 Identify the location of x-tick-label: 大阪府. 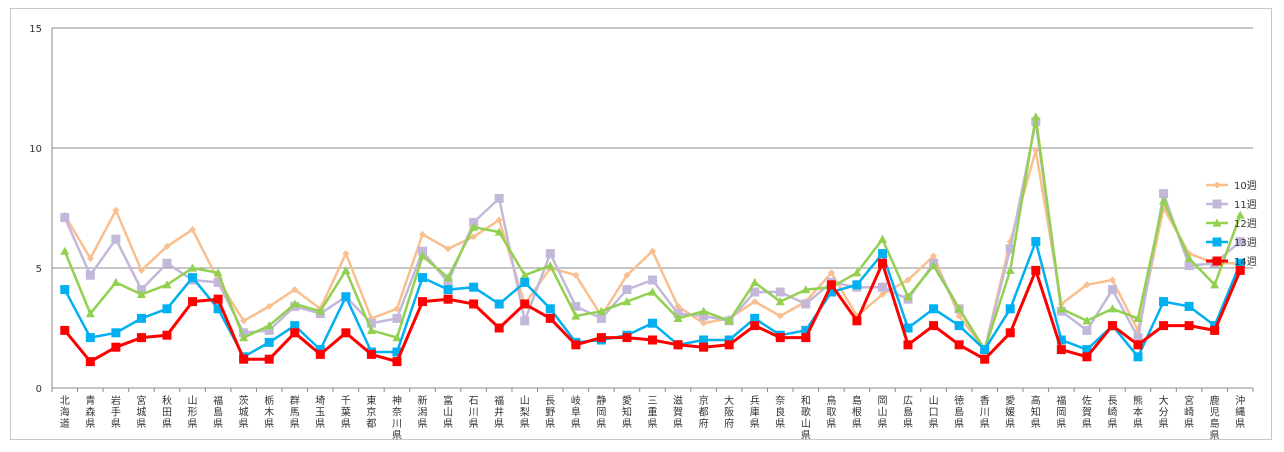
(729, 412).